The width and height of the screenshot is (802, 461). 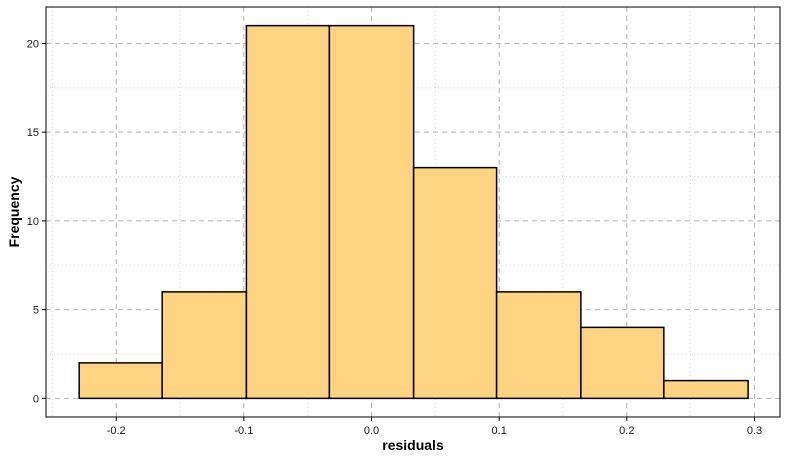 What do you see at coordinates (371, 431) in the screenshot?
I see `x-tick-label: 0.0` at bounding box center [371, 431].